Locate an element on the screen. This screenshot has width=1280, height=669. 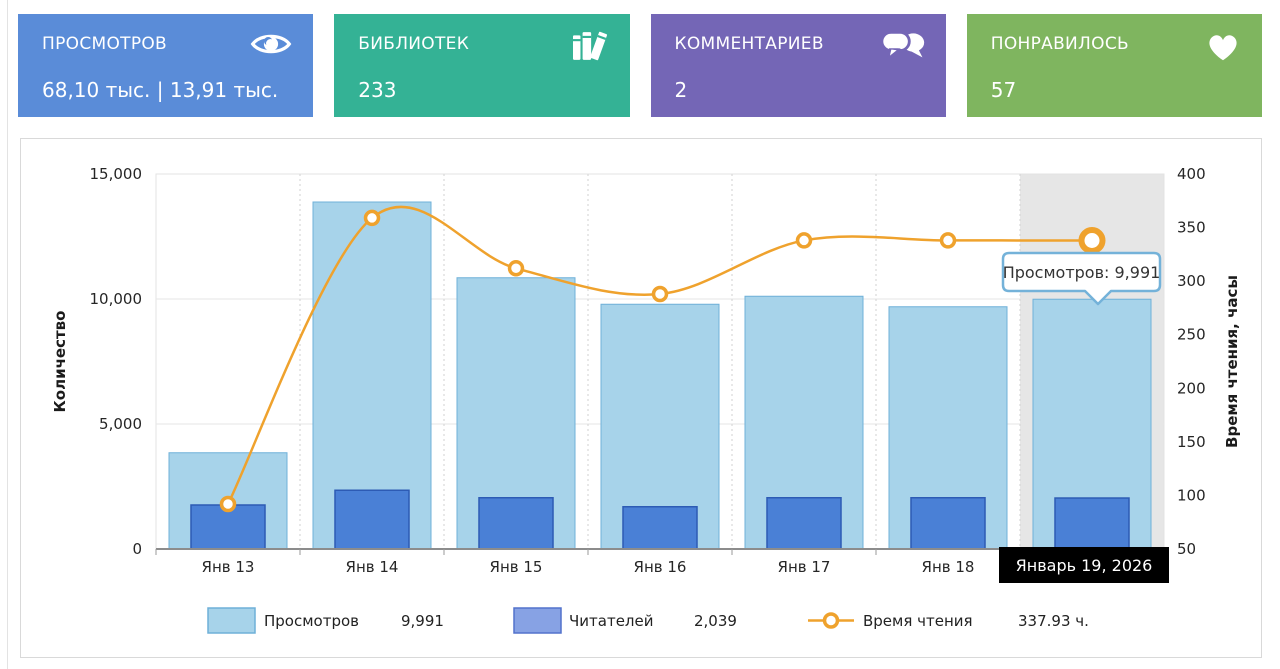
stat-card-comments: КОММЕНТАРИЕВ 2 is located at coordinates (798, 65).